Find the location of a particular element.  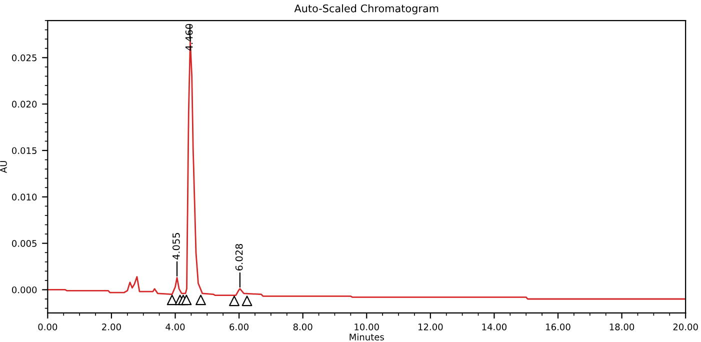

x-tick-label: 6.00 is located at coordinates (239, 327).